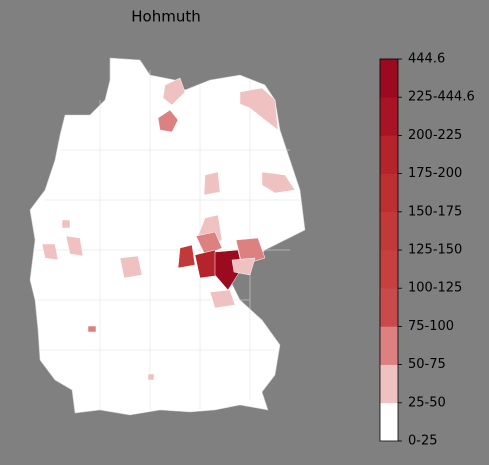 This screenshot has width=489, height=465. I want to click on colorbar-label: 175-200, so click(435, 173).